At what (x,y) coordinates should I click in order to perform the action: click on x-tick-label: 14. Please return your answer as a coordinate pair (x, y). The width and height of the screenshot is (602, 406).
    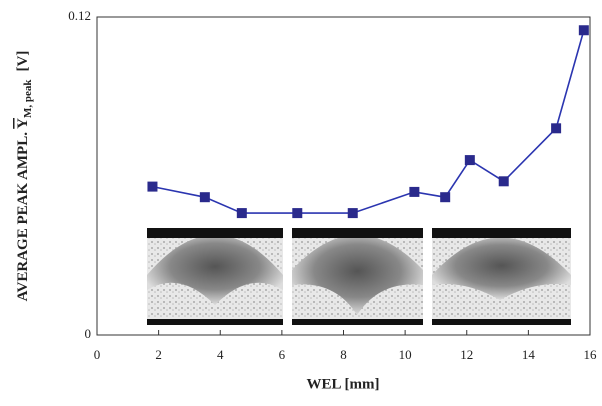
    Looking at the image, I should click on (529, 354).